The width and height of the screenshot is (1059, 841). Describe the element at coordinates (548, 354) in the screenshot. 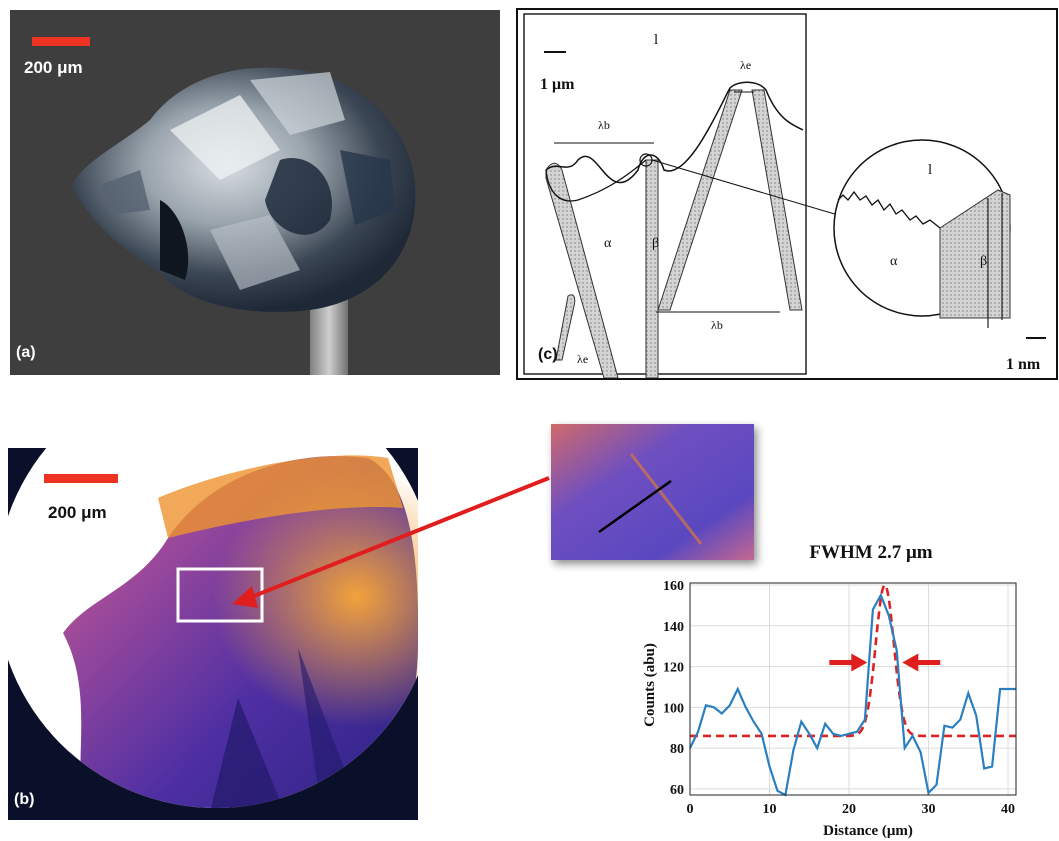

I see `panel-c-label: (c)` at that location.